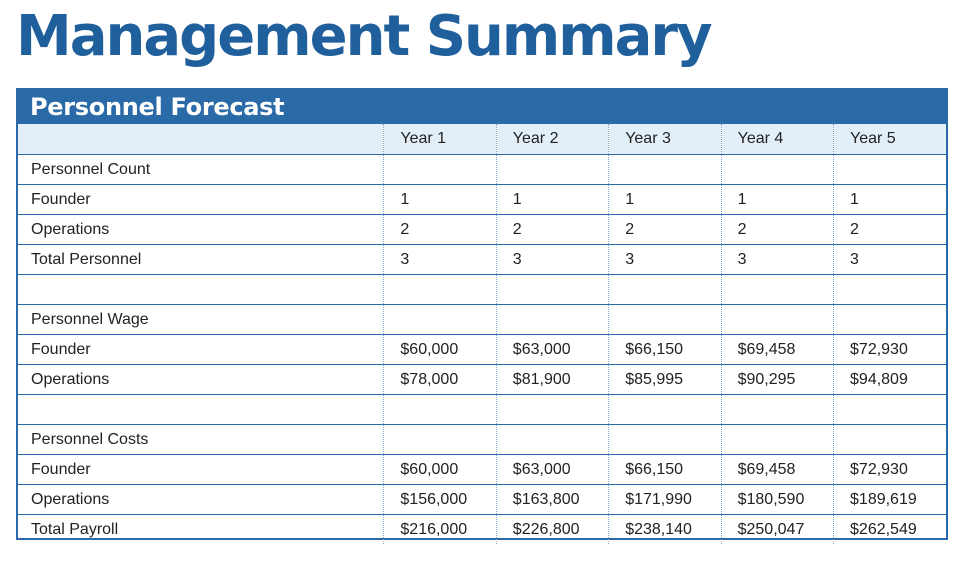 The image size is (969, 563). I want to click on table-row: Total Personnel 3 3 3 3 3, so click(482, 259).